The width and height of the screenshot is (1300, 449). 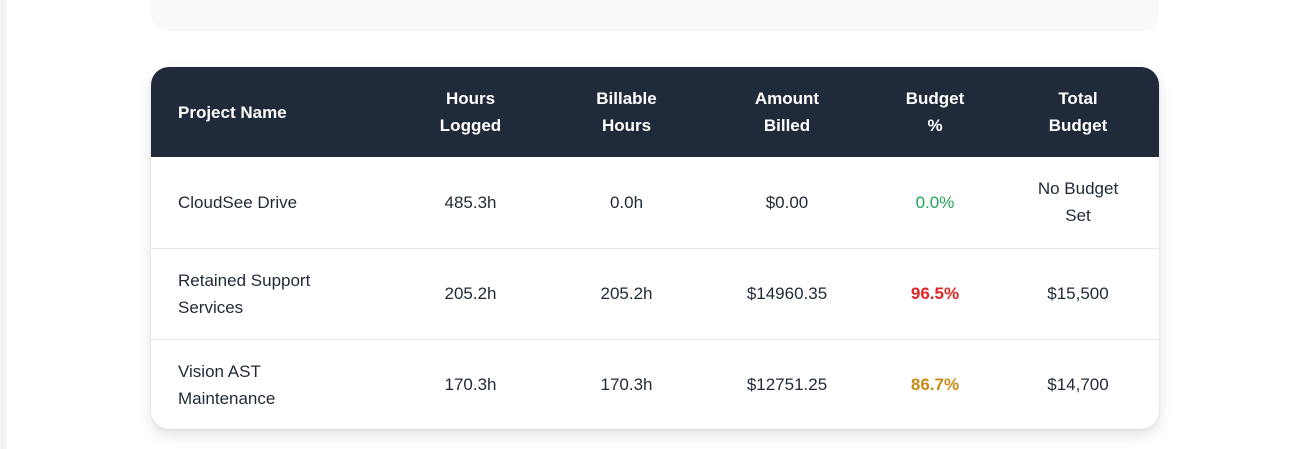 What do you see at coordinates (244, 293) in the screenshot?
I see `cell-project-name-text: Retained Support Services` at bounding box center [244, 293].